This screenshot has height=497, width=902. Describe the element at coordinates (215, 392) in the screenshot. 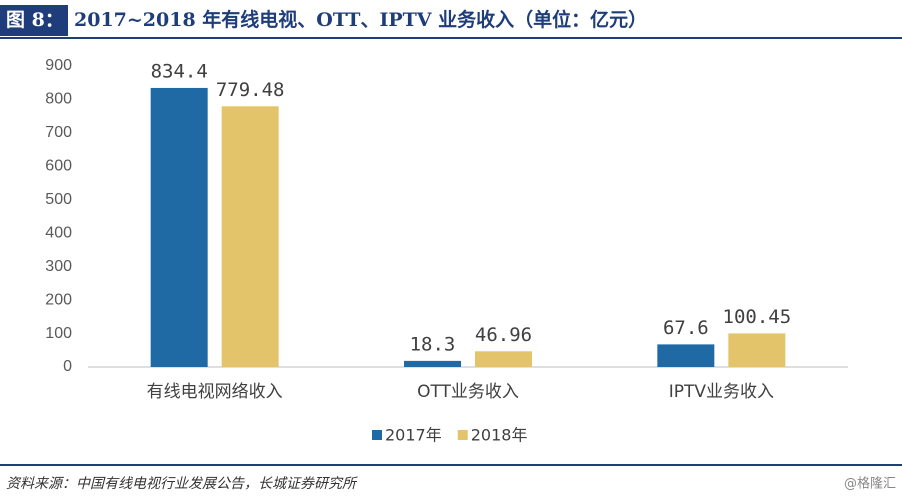

I see `x-tick-label: 有线电视网络收入` at that location.